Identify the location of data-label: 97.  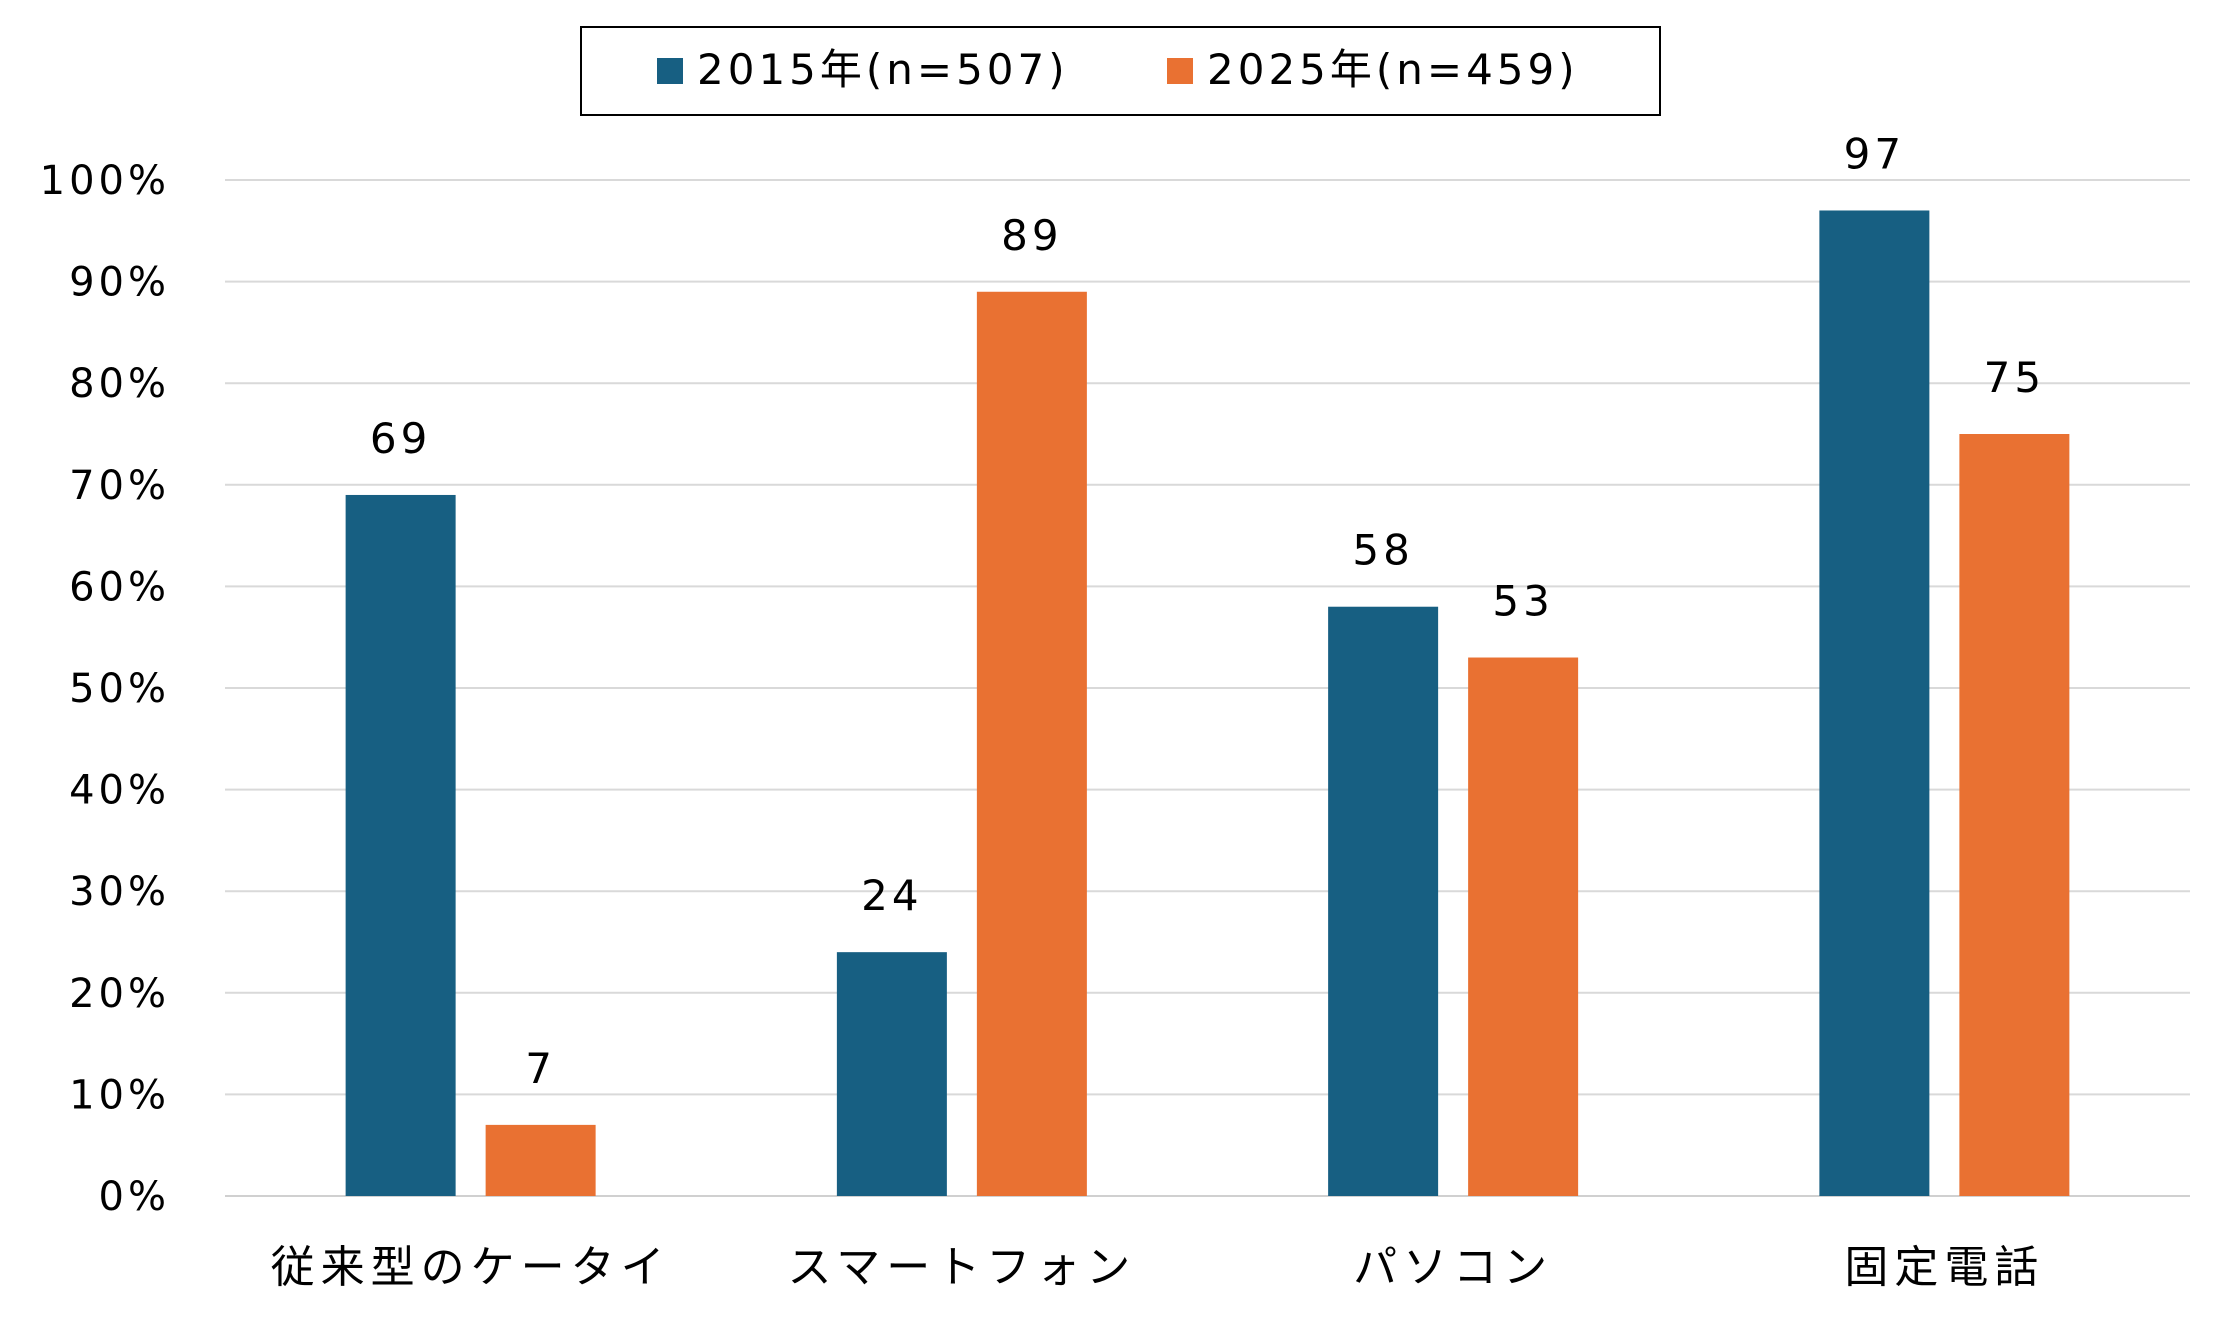
(1874, 153).